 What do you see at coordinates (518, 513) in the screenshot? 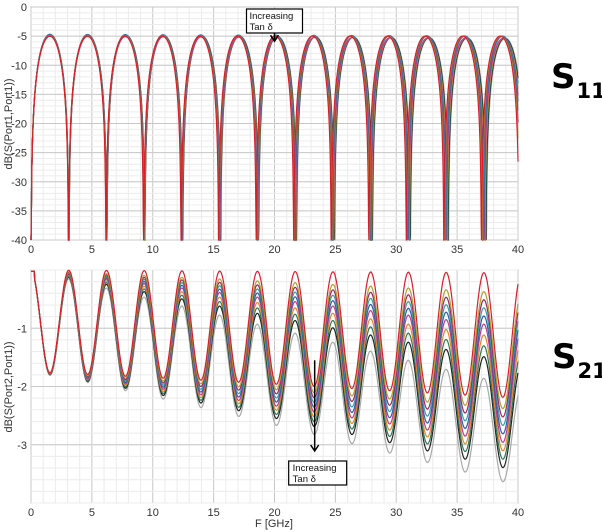
I see `p1-x-tick-label: 40` at bounding box center [518, 513].